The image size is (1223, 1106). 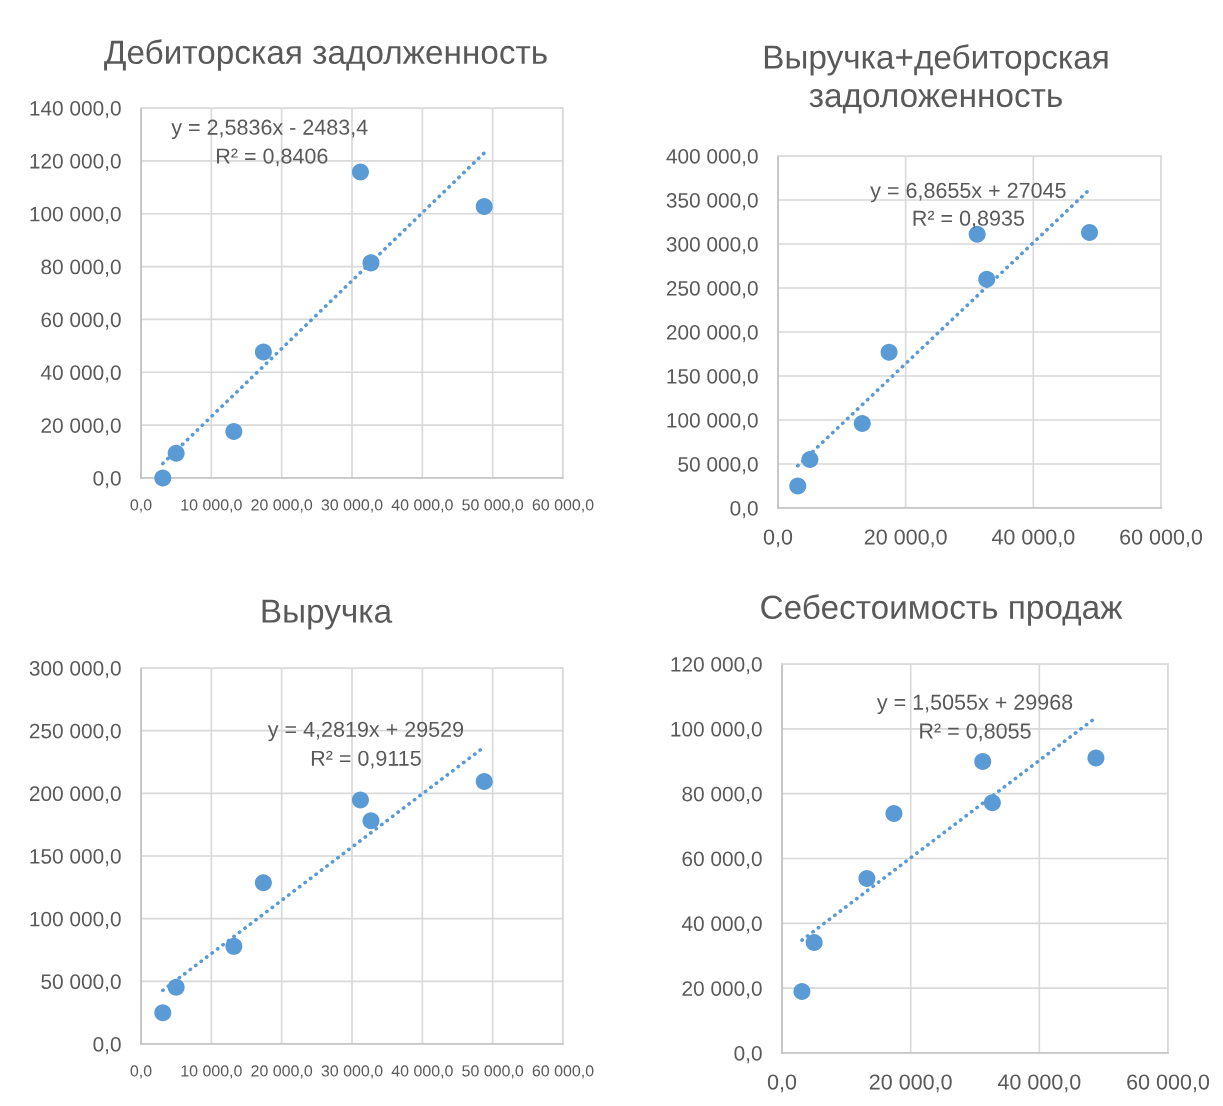 What do you see at coordinates (712, 202) in the screenshot?
I see `y-tick-label: 350 000,0` at bounding box center [712, 202].